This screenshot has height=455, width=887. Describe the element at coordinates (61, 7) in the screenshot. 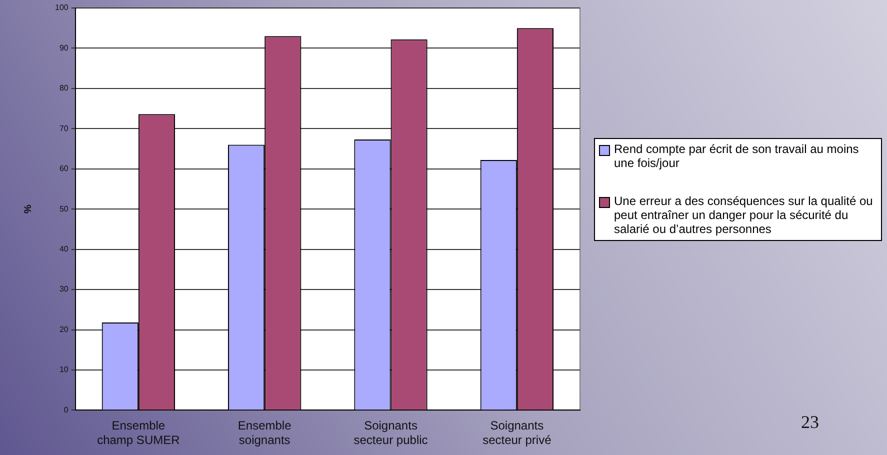

I see `y-tick-label: 100` at that location.